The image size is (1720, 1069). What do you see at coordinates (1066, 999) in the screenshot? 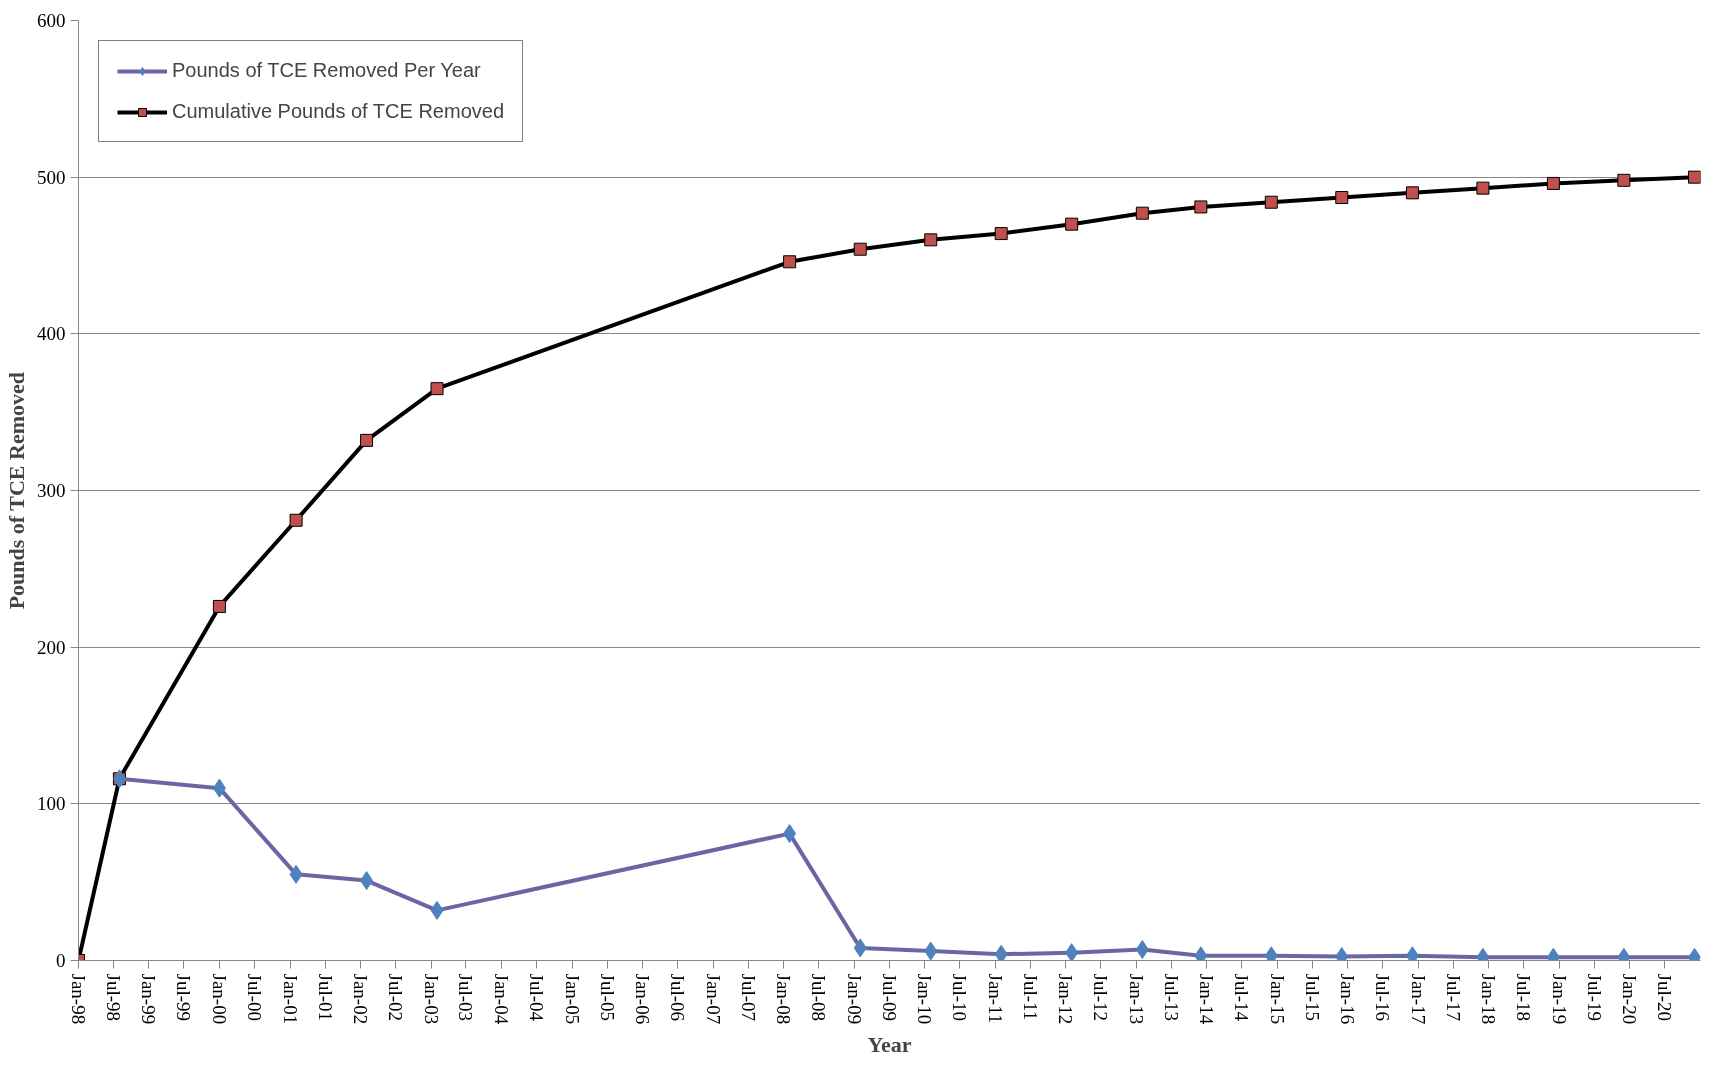
I see `x-tick-label: Jan-12` at bounding box center [1066, 999].